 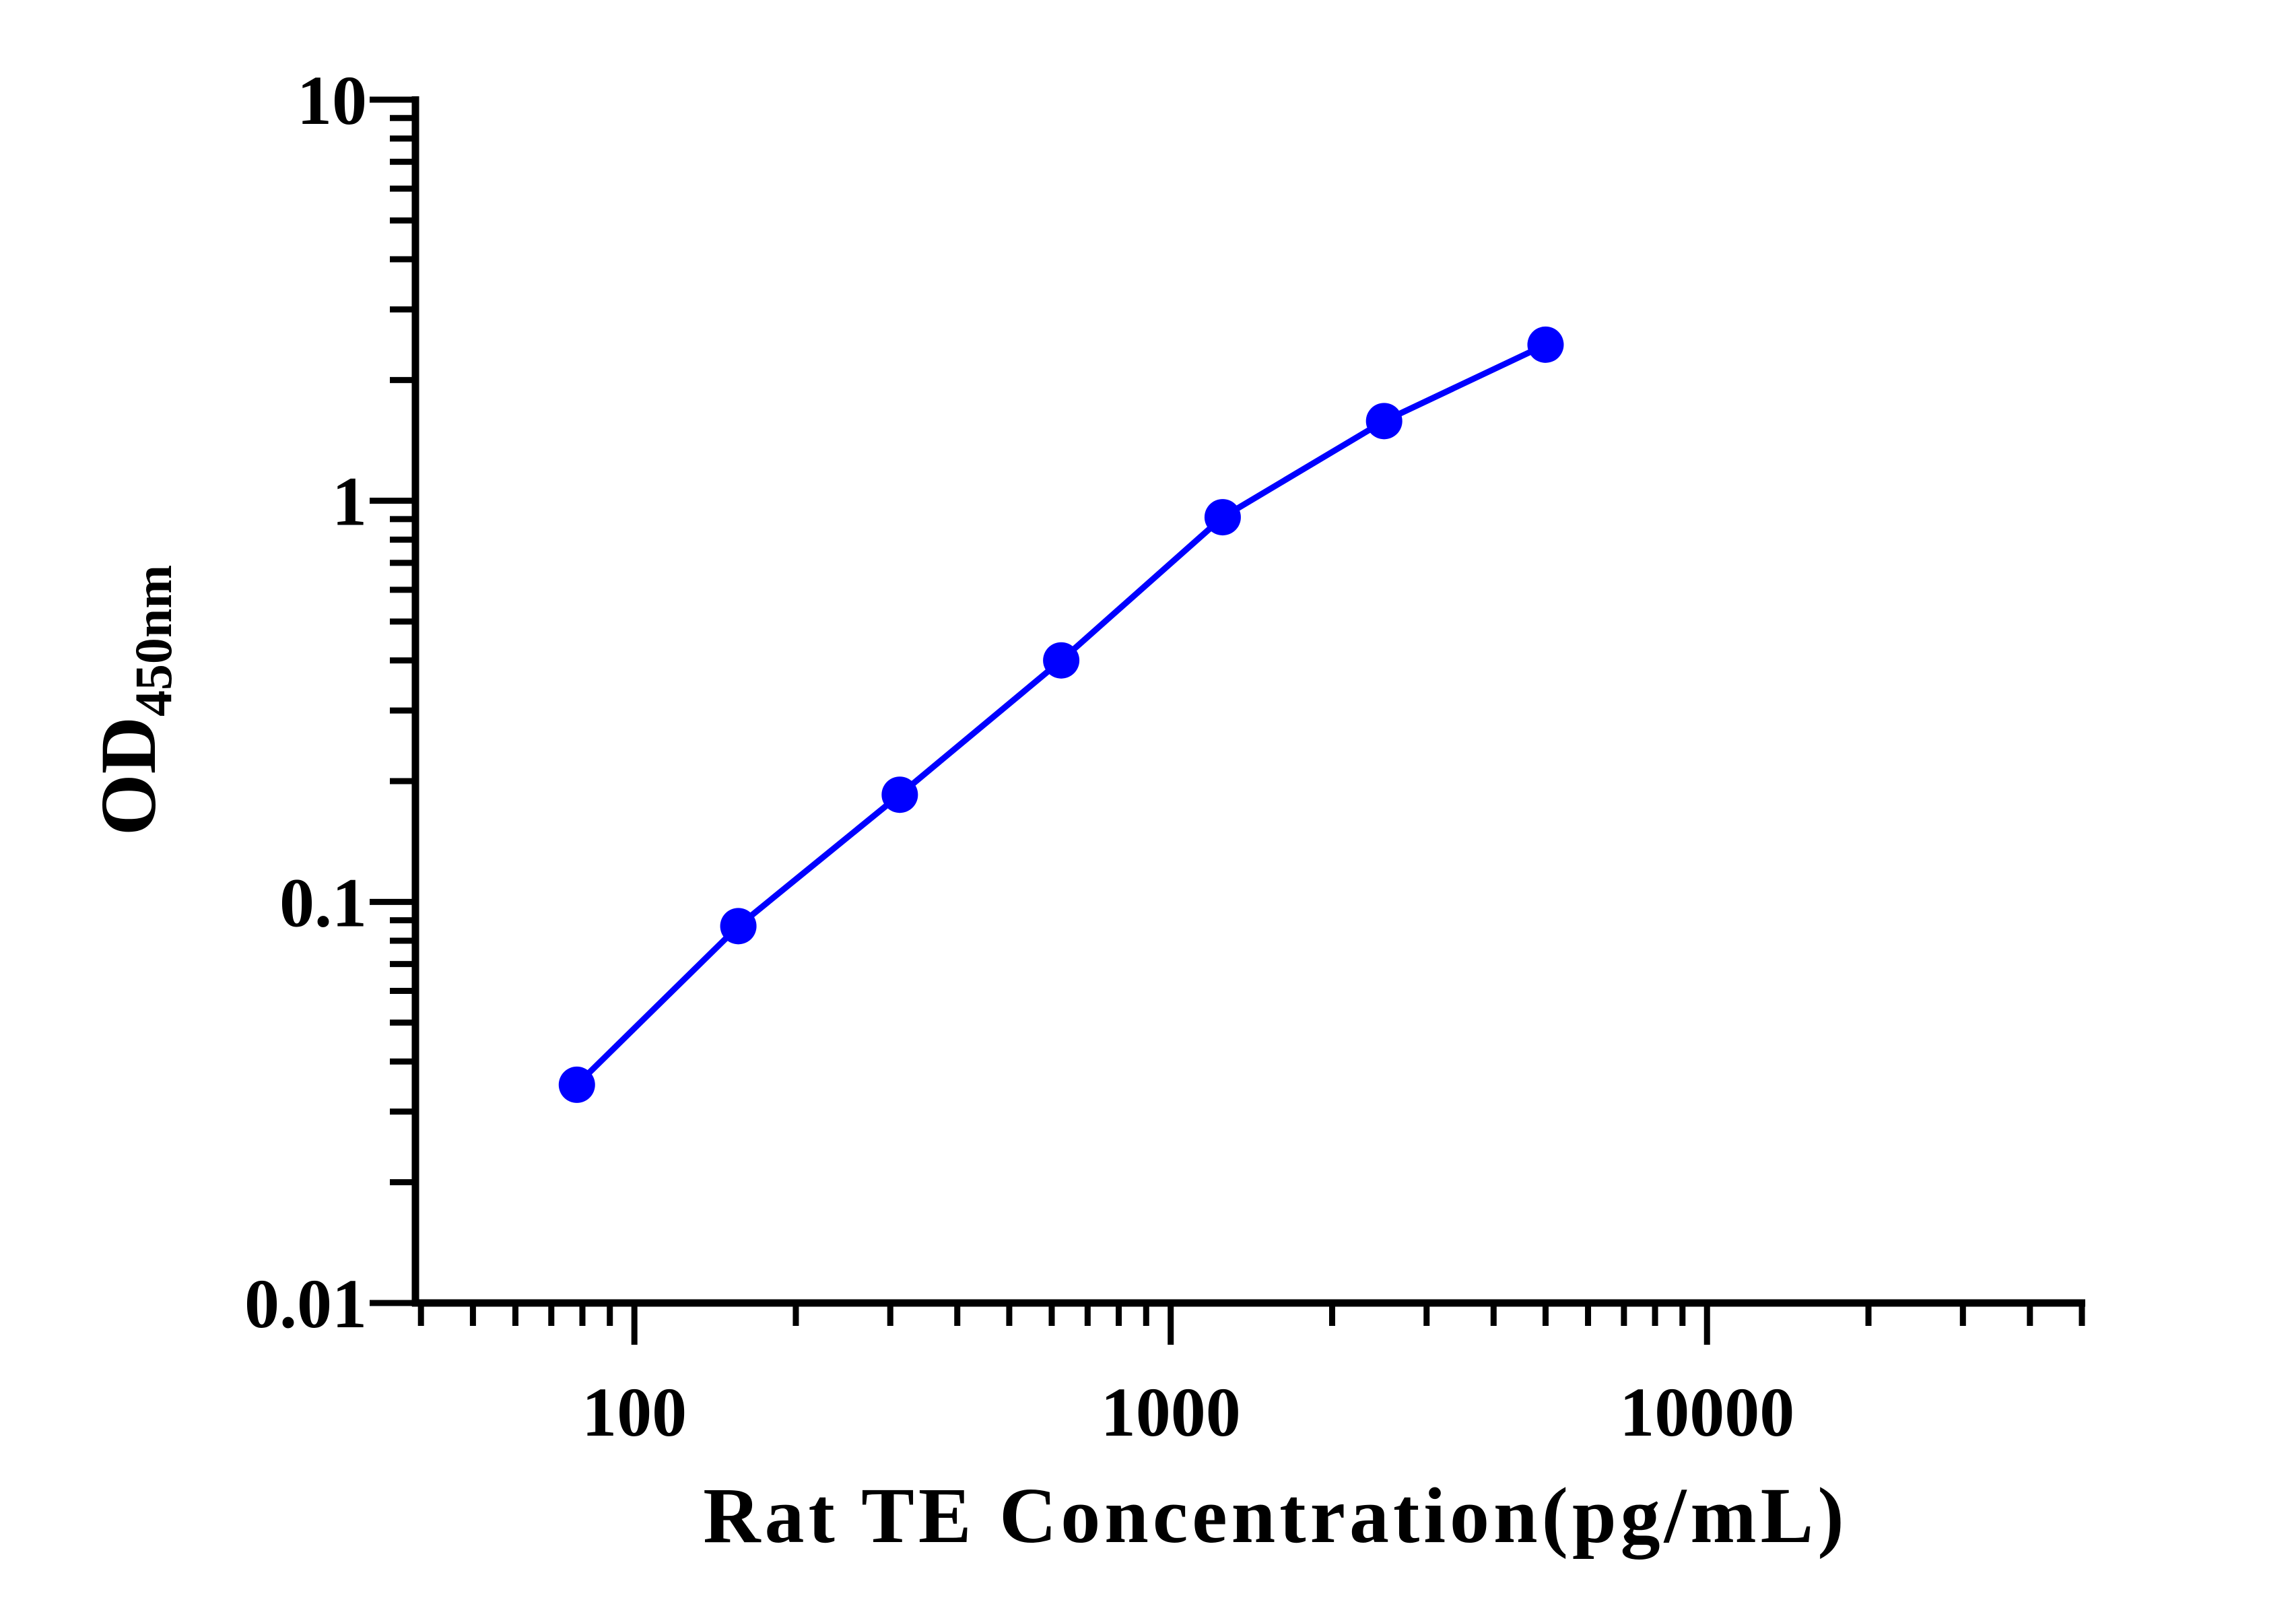 What do you see at coordinates (332, 100) in the screenshot?
I see `y-tick-label: 10` at bounding box center [332, 100].